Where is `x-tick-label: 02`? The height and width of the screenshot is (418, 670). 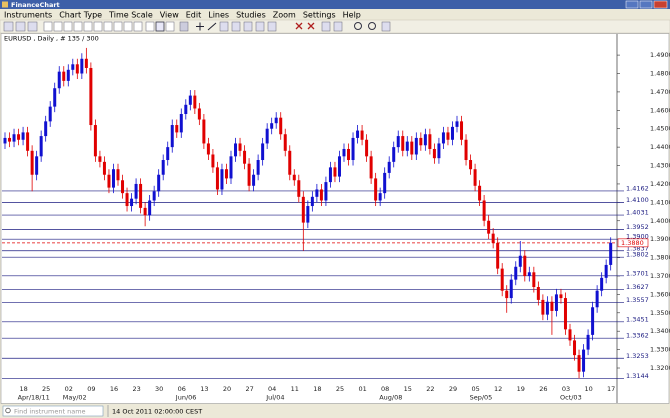 x-tick-label: 02 is located at coordinates (69, 389).